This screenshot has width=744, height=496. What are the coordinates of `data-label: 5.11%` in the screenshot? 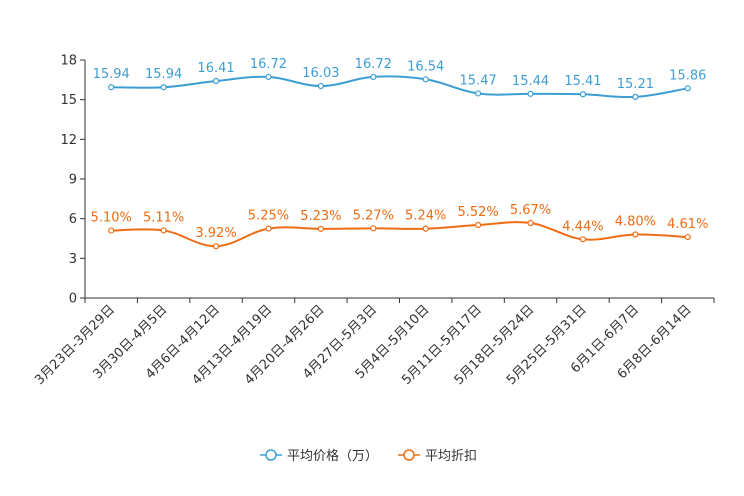 It's located at (163, 217).